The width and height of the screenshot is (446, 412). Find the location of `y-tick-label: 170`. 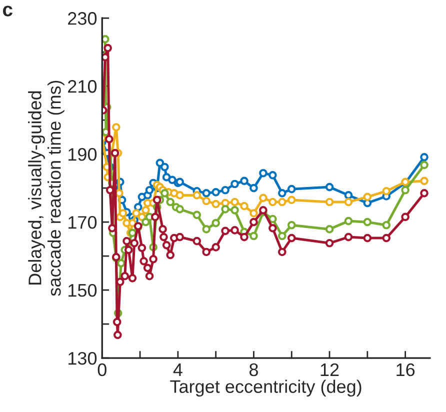

y-tick-label: 170 is located at coordinates (82, 222).